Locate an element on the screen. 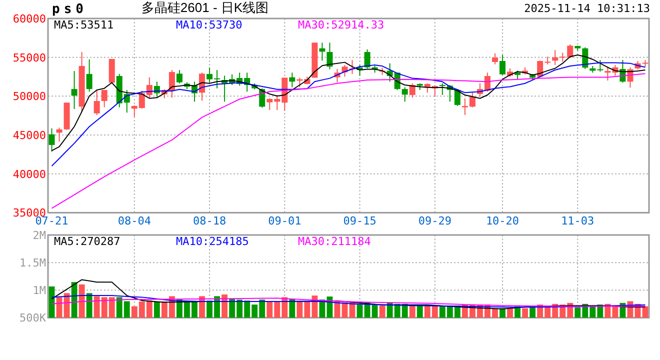  y-tick-label: 60000 is located at coordinates (29, 19).